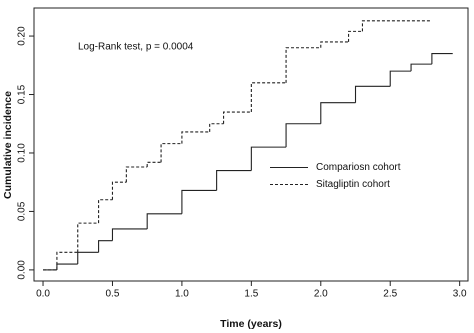 The image size is (474, 333). What do you see at coordinates (251, 294) in the screenshot?
I see `x-tick-label: 1.5` at bounding box center [251, 294].